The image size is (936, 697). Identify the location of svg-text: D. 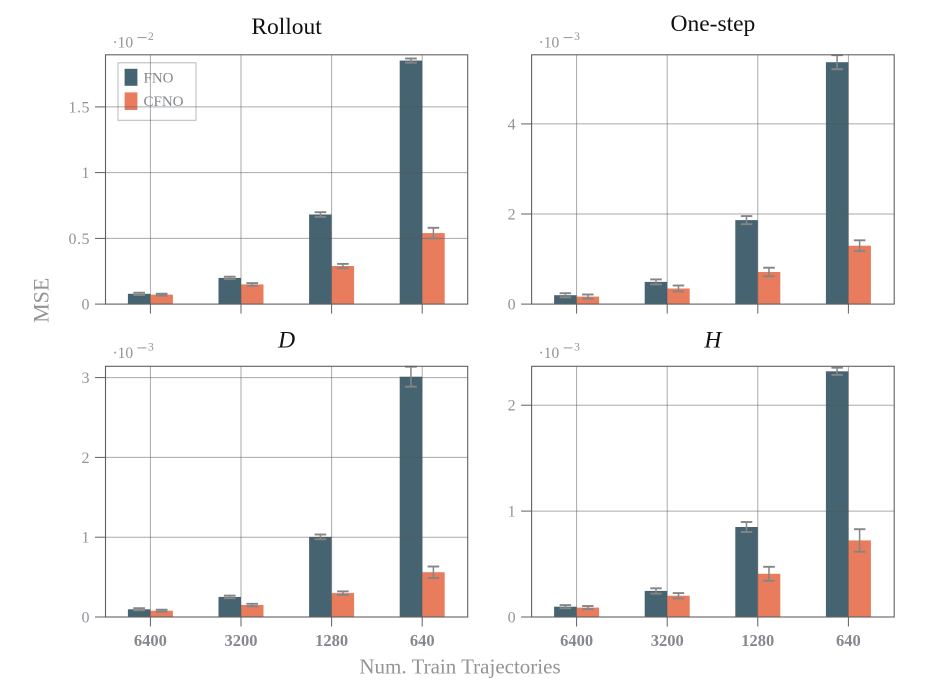
(286, 340).